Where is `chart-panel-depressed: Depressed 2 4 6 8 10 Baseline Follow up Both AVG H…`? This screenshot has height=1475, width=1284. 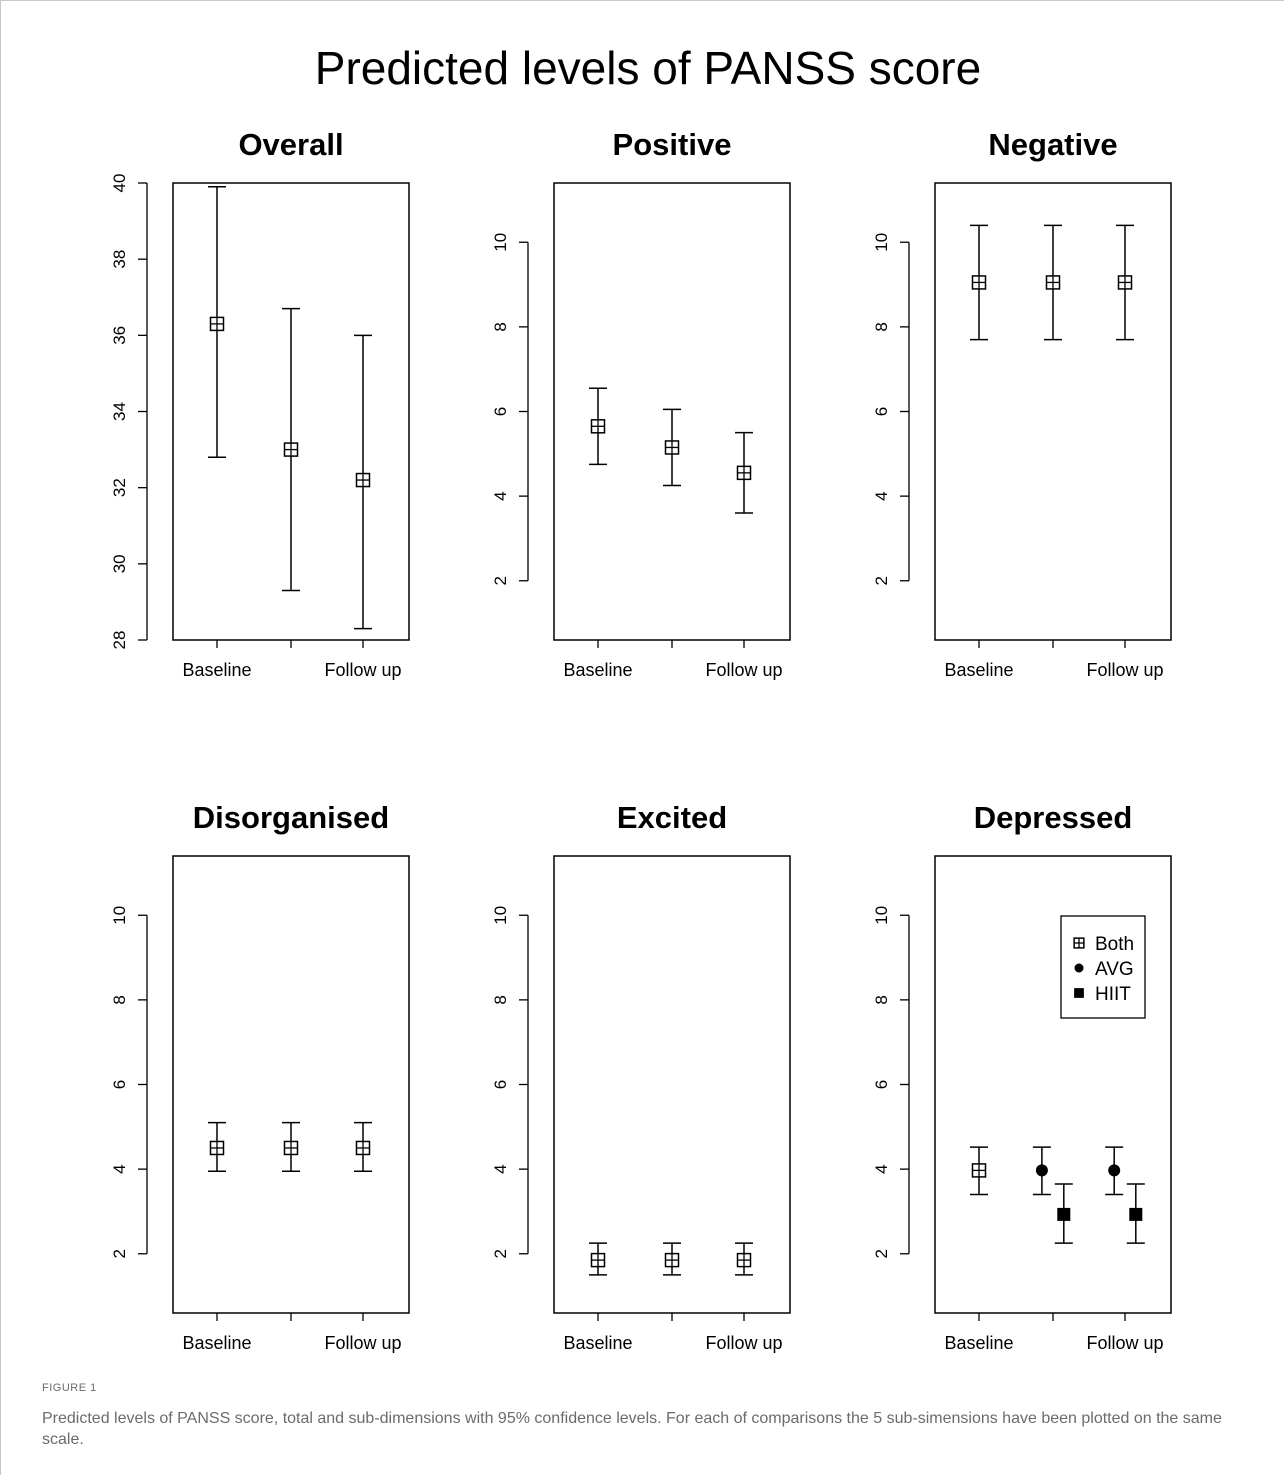
chart-panel-depressed: Depressed 2 4 6 8 10 Baseline Follow up Both AVG H… is located at coordinates (1022, 1076).